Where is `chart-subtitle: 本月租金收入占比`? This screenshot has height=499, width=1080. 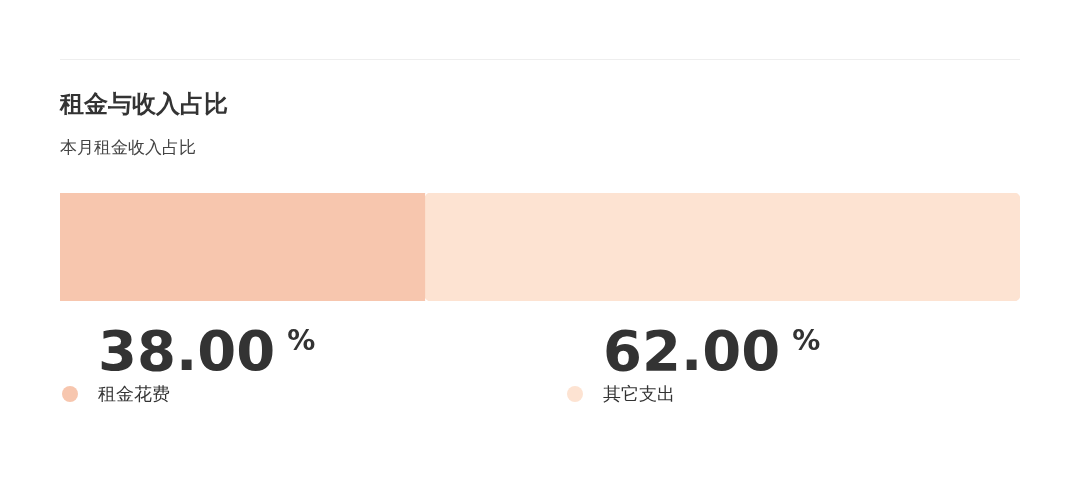
chart-subtitle: 本月租金收入占比 is located at coordinates (128, 147).